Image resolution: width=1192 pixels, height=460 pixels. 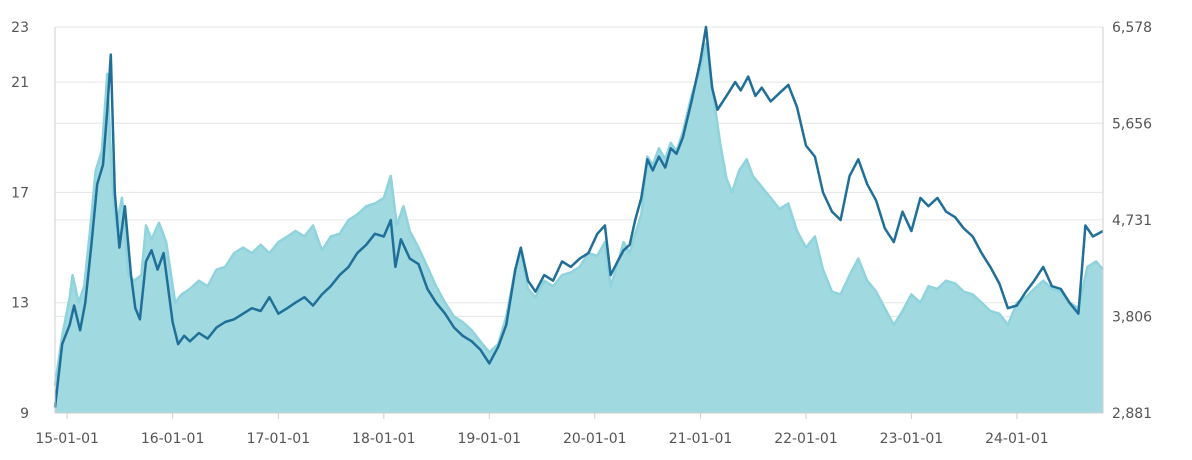 I want to click on y-axis-left-tick-labels: 9 13 17 21 23, so click(x=20, y=221).